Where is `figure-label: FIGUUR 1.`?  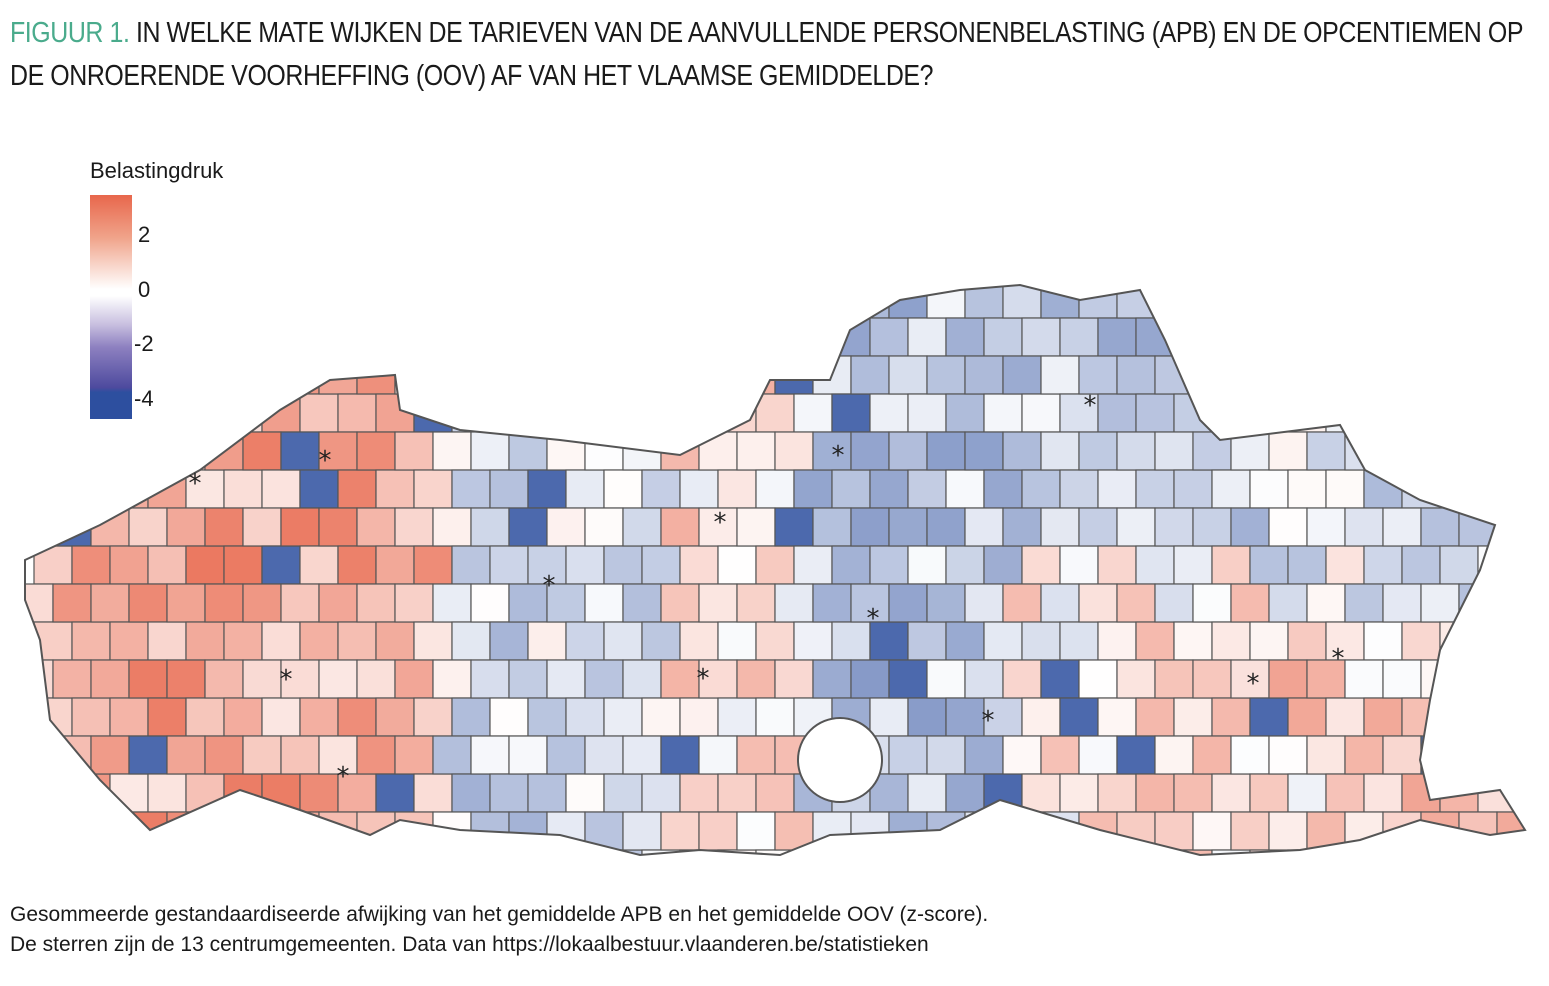 figure-label: FIGUUR 1. is located at coordinates (70, 33).